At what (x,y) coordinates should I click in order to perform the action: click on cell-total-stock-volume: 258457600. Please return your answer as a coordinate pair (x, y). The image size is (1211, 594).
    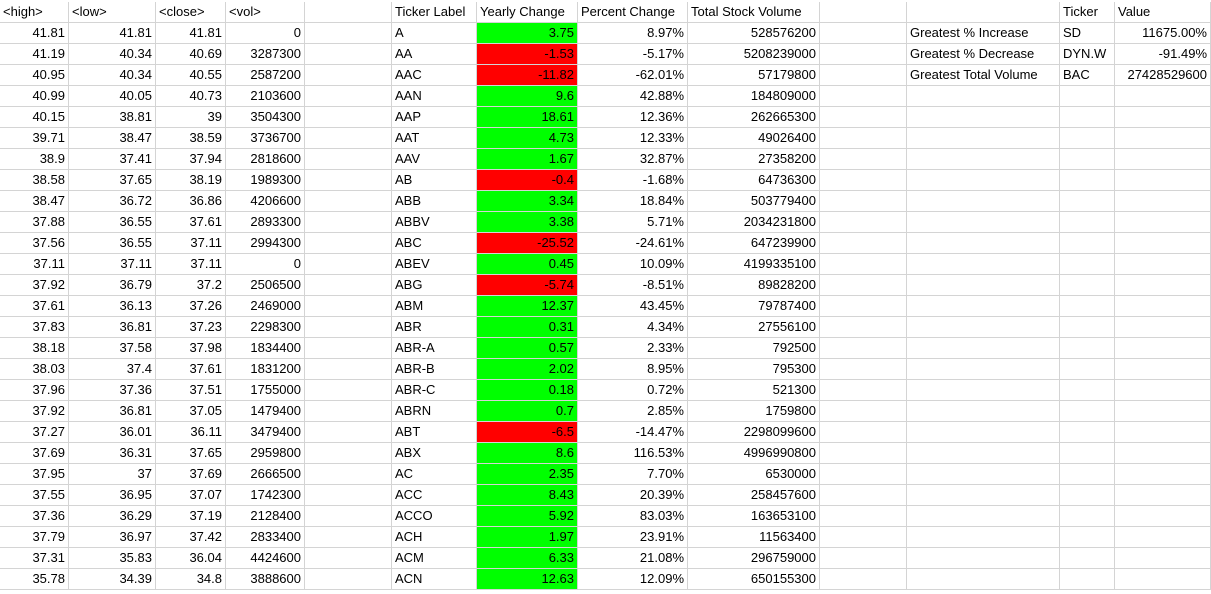
    Looking at the image, I should click on (754, 495).